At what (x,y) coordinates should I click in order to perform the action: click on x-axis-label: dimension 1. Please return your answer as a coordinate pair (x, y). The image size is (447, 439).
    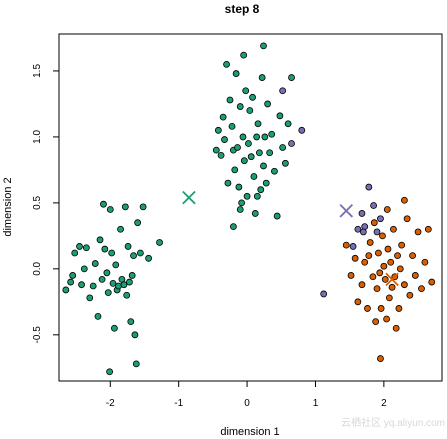
    Looking at the image, I should click on (249, 432).